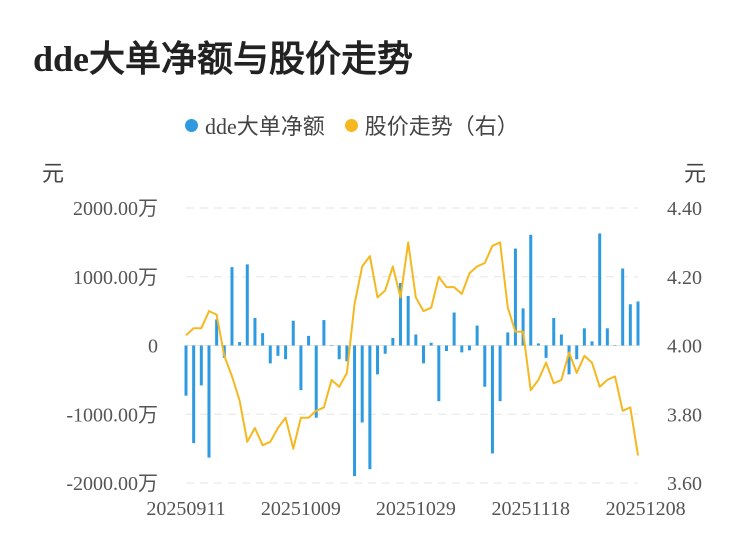 Image resolution: width=750 pixels, height=558 pixels. Describe the element at coordinates (115, 278) in the screenshot. I see `left-tick-label-3: 1000.00万` at that location.